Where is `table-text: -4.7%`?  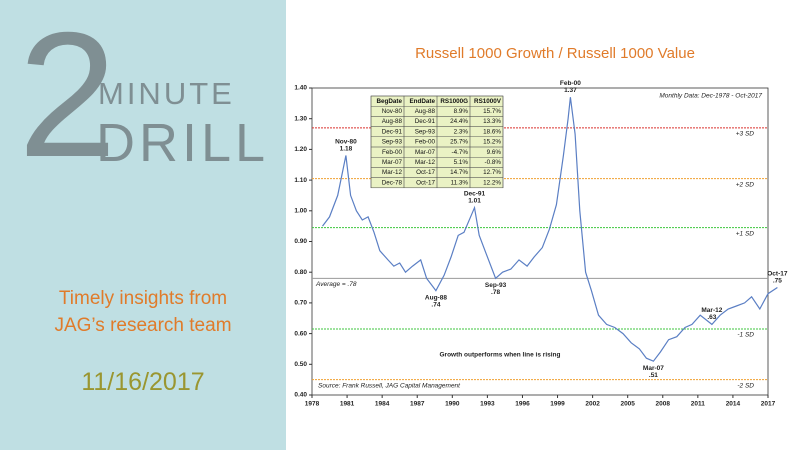
table-text: -4.7% is located at coordinates (460, 152).